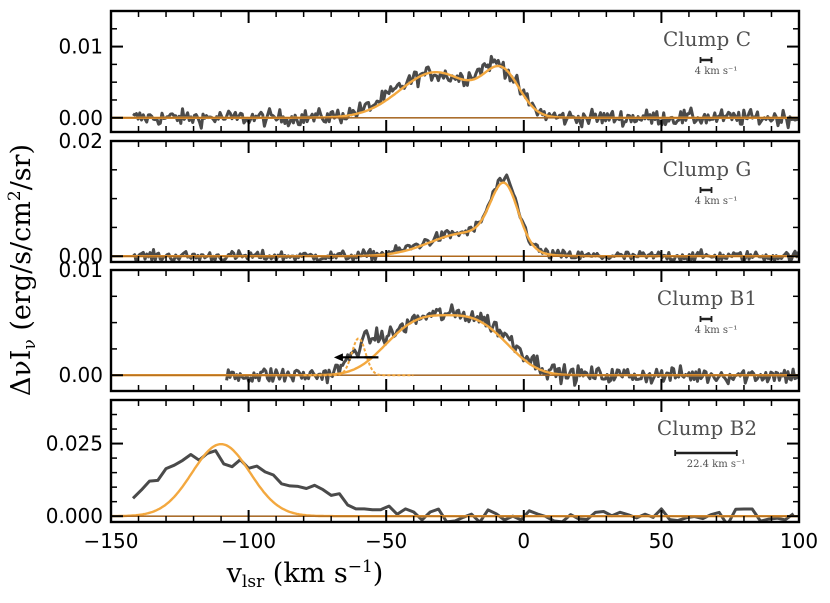 This screenshot has height=603, width=830. Describe the element at coordinates (707, 39) in the screenshot. I see `clump-label: Clump C` at that location.